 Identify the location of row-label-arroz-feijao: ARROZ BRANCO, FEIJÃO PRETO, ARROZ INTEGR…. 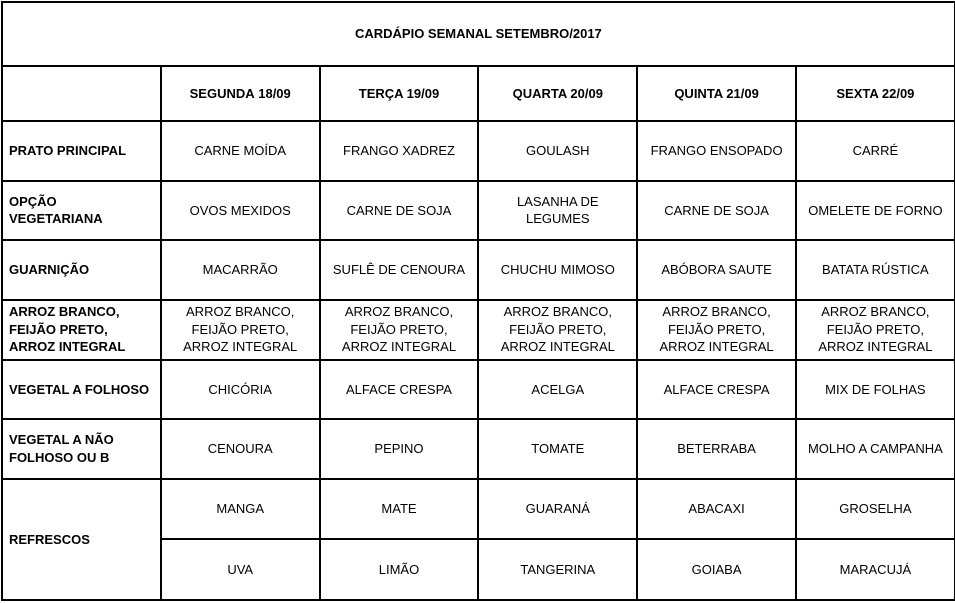
(81, 329).